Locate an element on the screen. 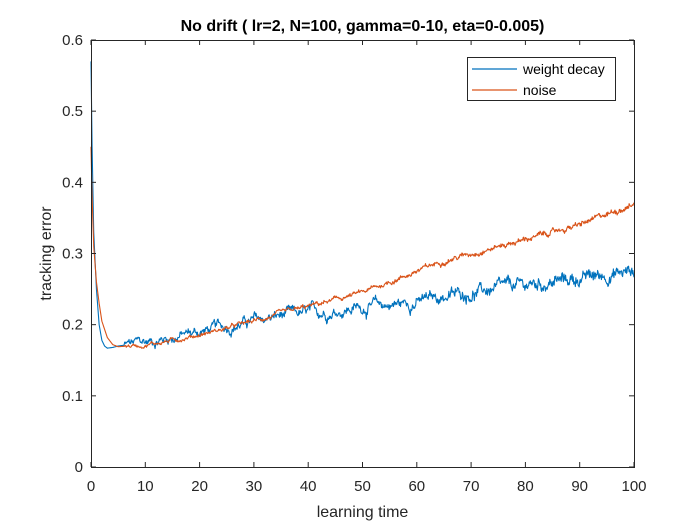 Image resolution: width=700 pixels, height=525 pixels. y-tick-label: 0.1 is located at coordinates (72, 396).